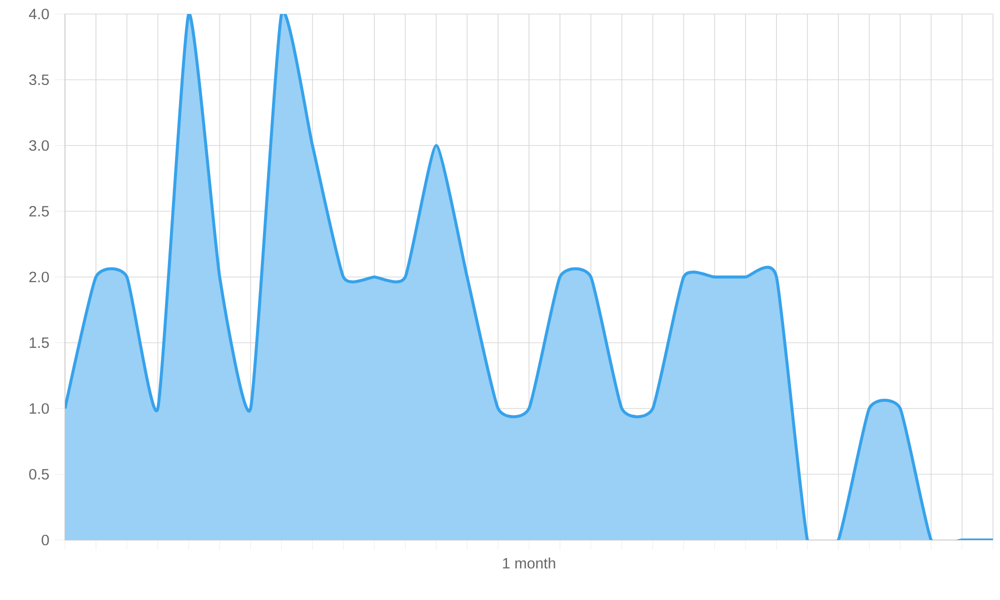 Image resolution: width=1000 pixels, height=600 pixels. Describe the element at coordinates (39, 474) in the screenshot. I see `y-tick-label: 0.5` at that location.